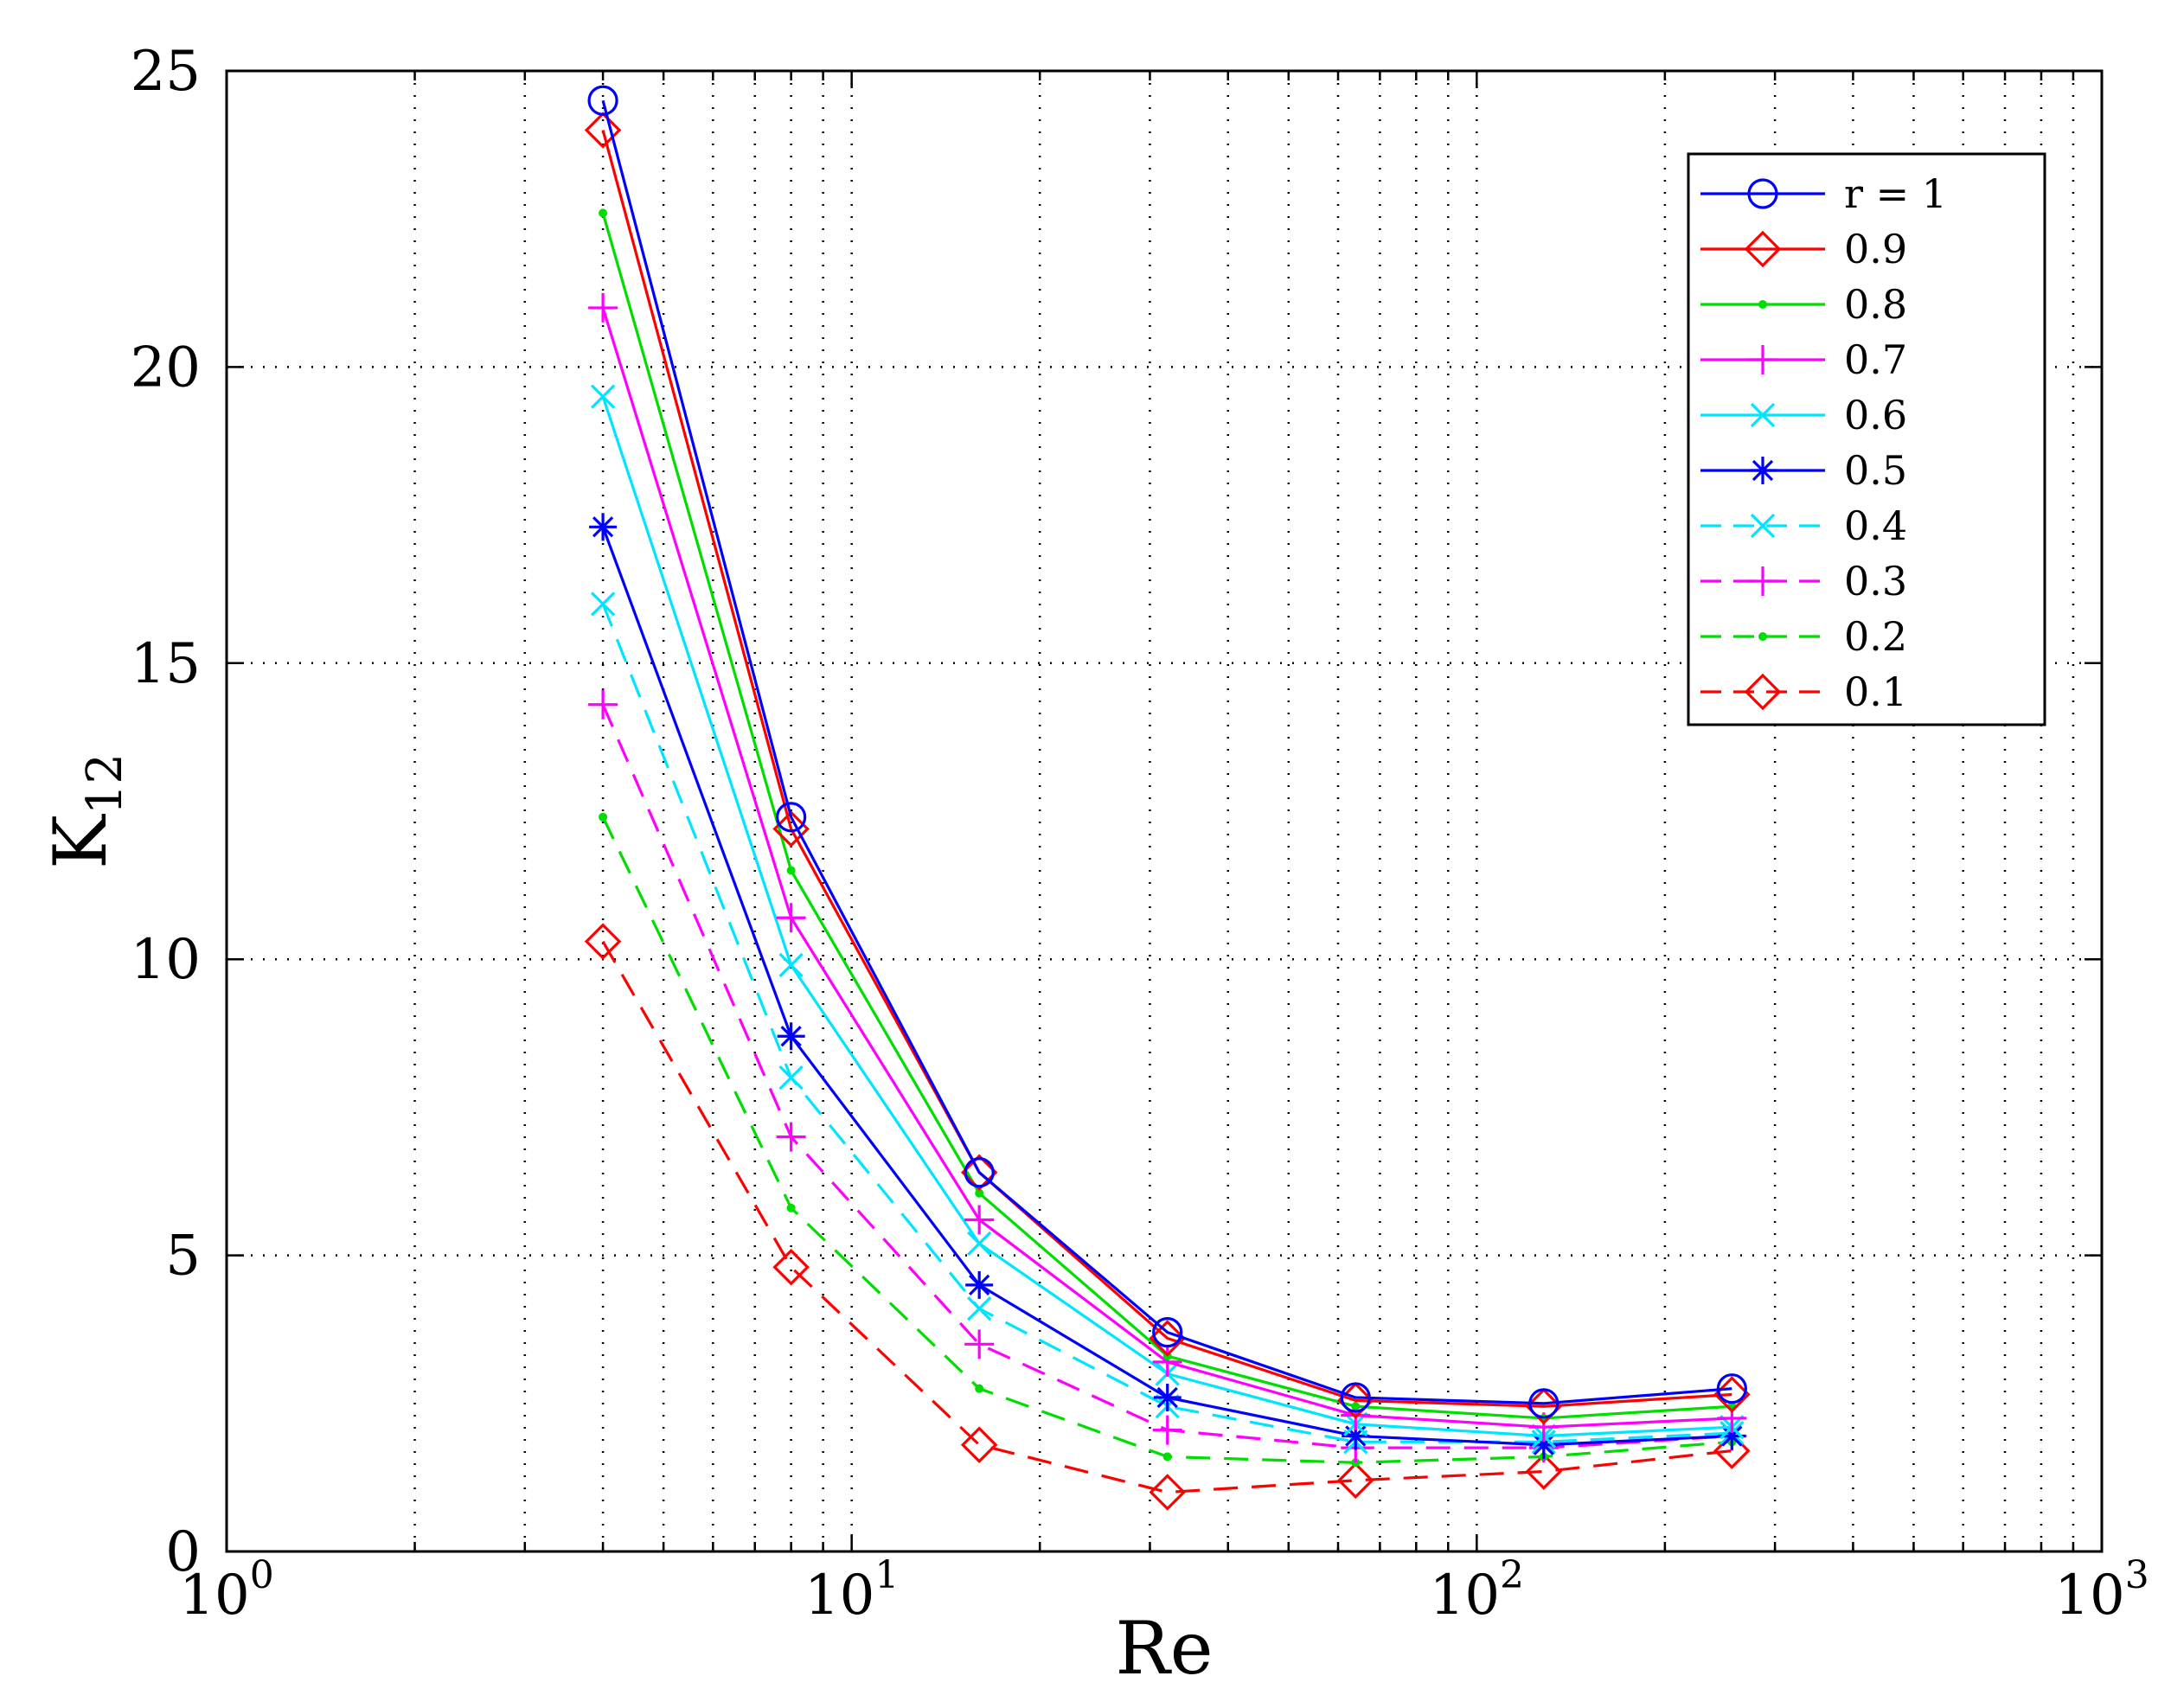 This screenshot has width=2171, height=1708. What do you see at coordinates (166, 960) in the screenshot?
I see `y-tick-label: 10` at bounding box center [166, 960].